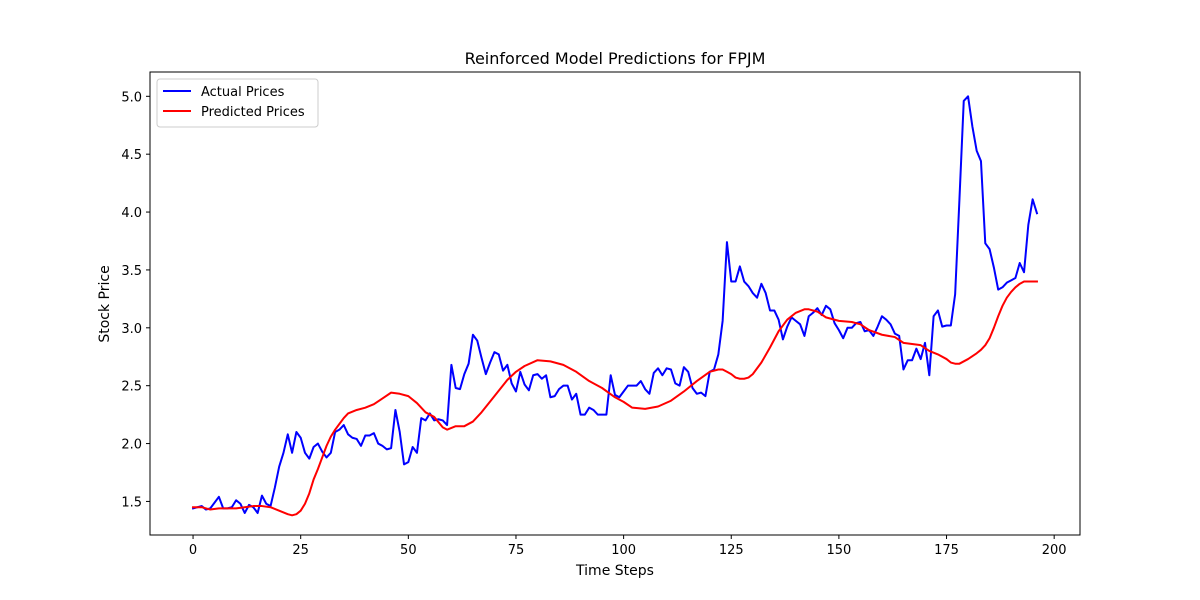 The height and width of the screenshot is (600, 1200). Describe the element at coordinates (243, 92) in the screenshot. I see `legend-label: Actual Prices` at that location.